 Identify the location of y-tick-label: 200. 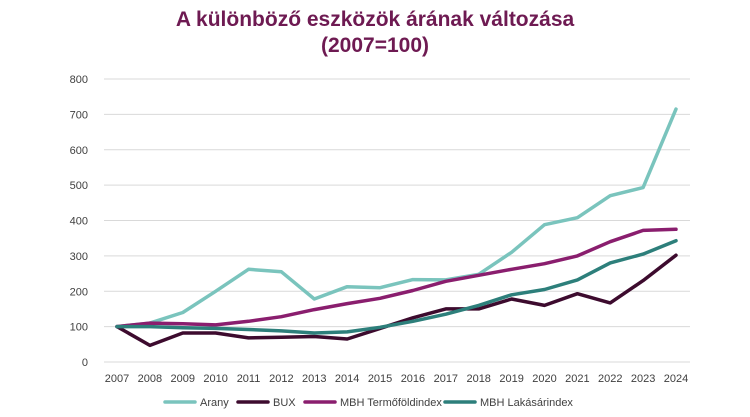
(79, 292).